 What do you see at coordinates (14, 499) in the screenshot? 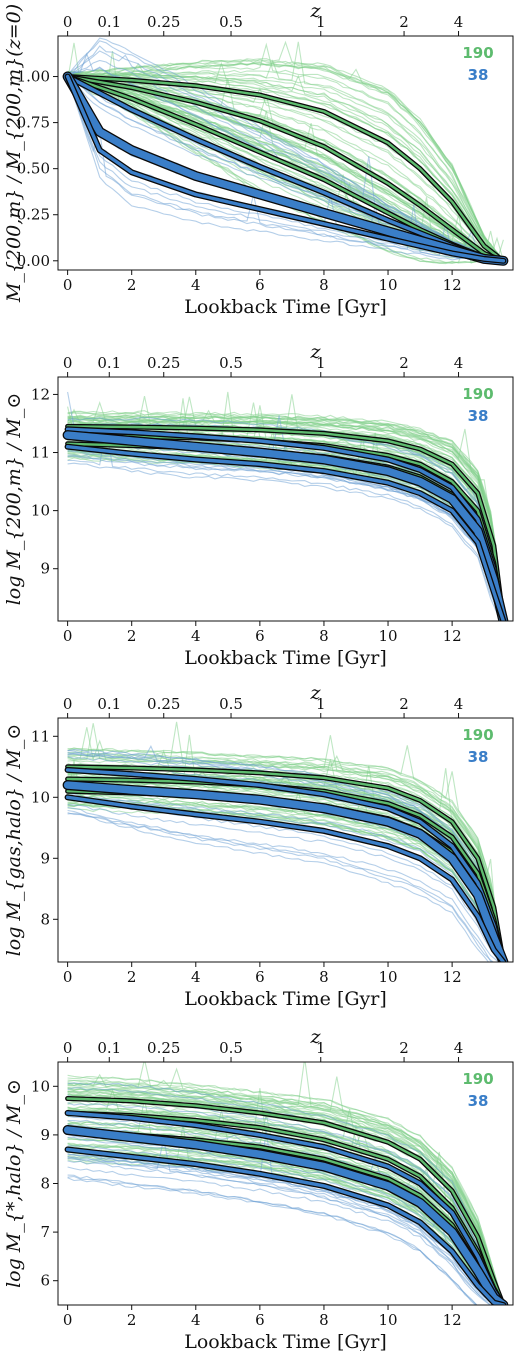
I see `y-axis-label: log M_{200,m} / M_⊙` at bounding box center [14, 499].